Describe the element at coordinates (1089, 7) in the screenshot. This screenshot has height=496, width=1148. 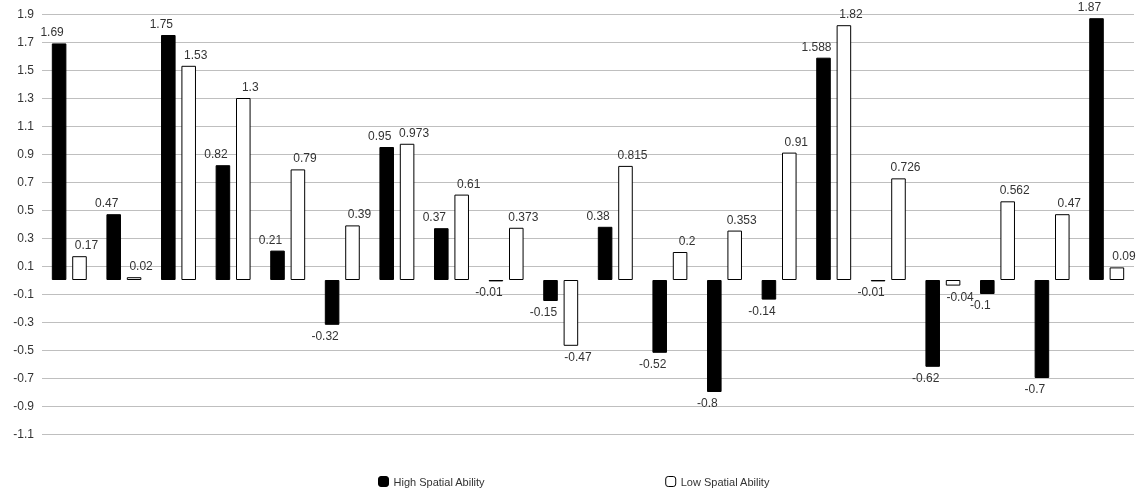
I see `data-label: 1.87` at that location.